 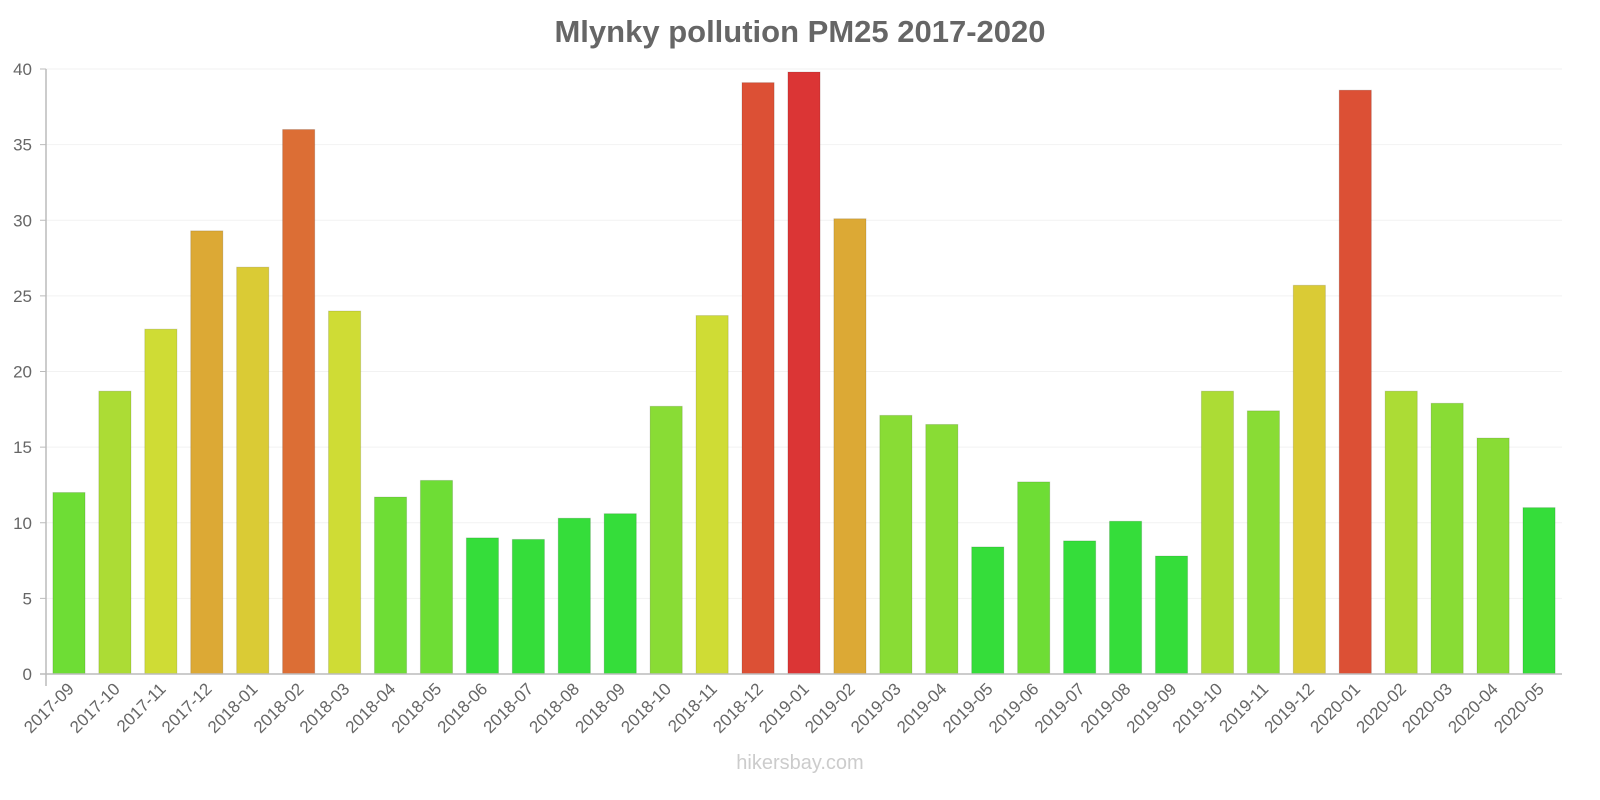 I want to click on bar: 2019-05: 8.4, so click(x=988, y=610).